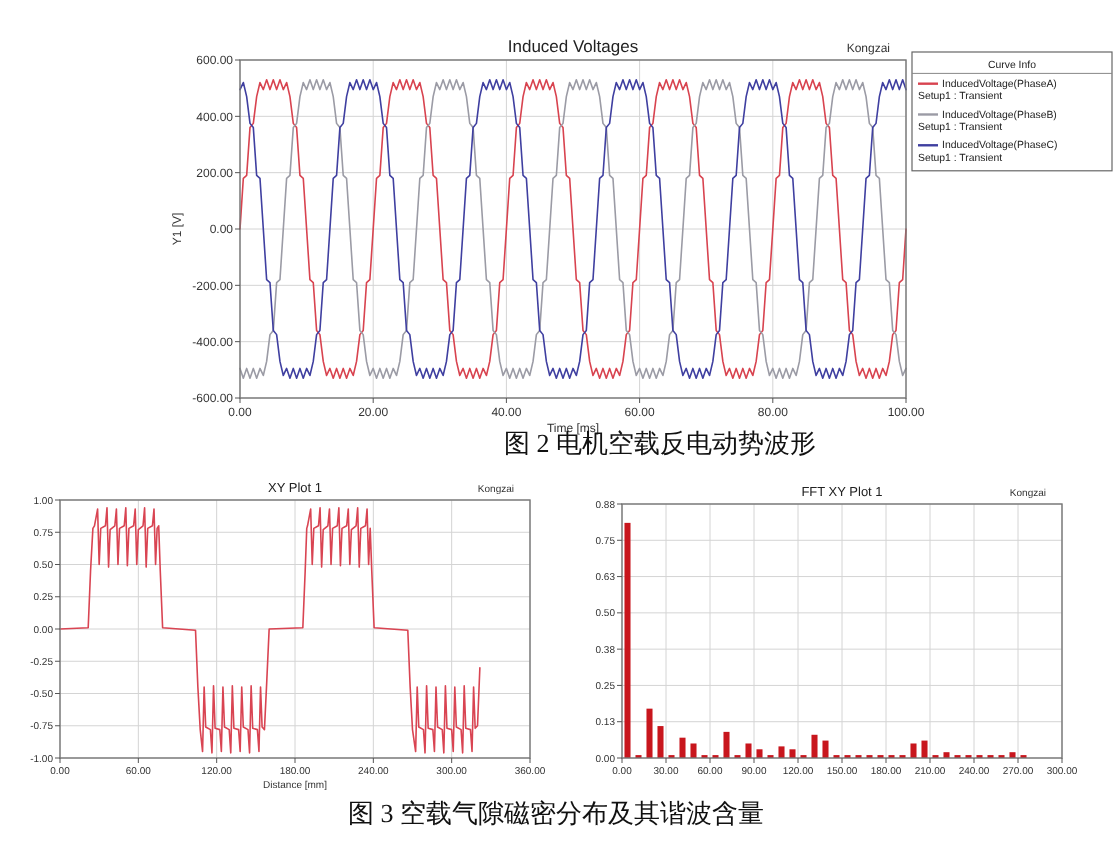 The height and width of the screenshot is (850, 1116). I want to click on line-series, so click(270, 630).